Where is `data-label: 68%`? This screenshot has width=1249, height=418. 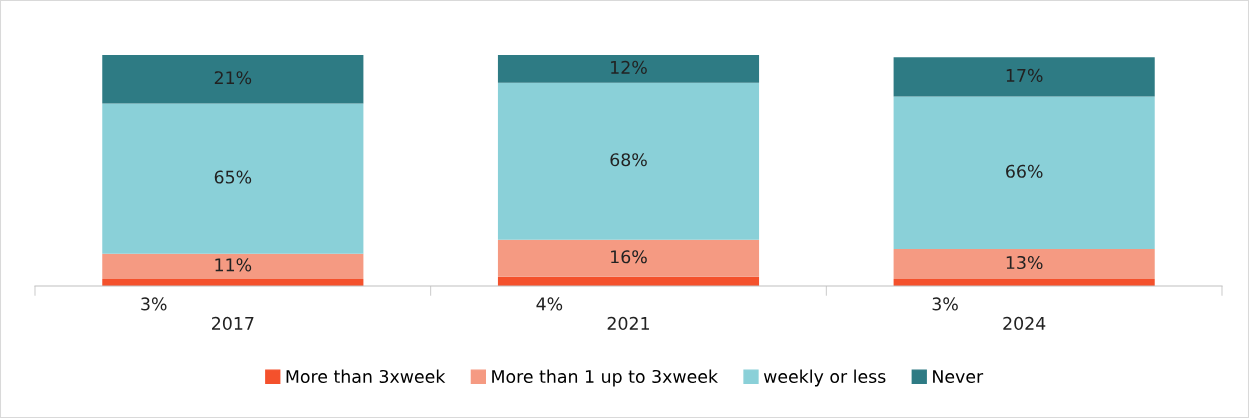 data-label: 68% is located at coordinates (628, 160).